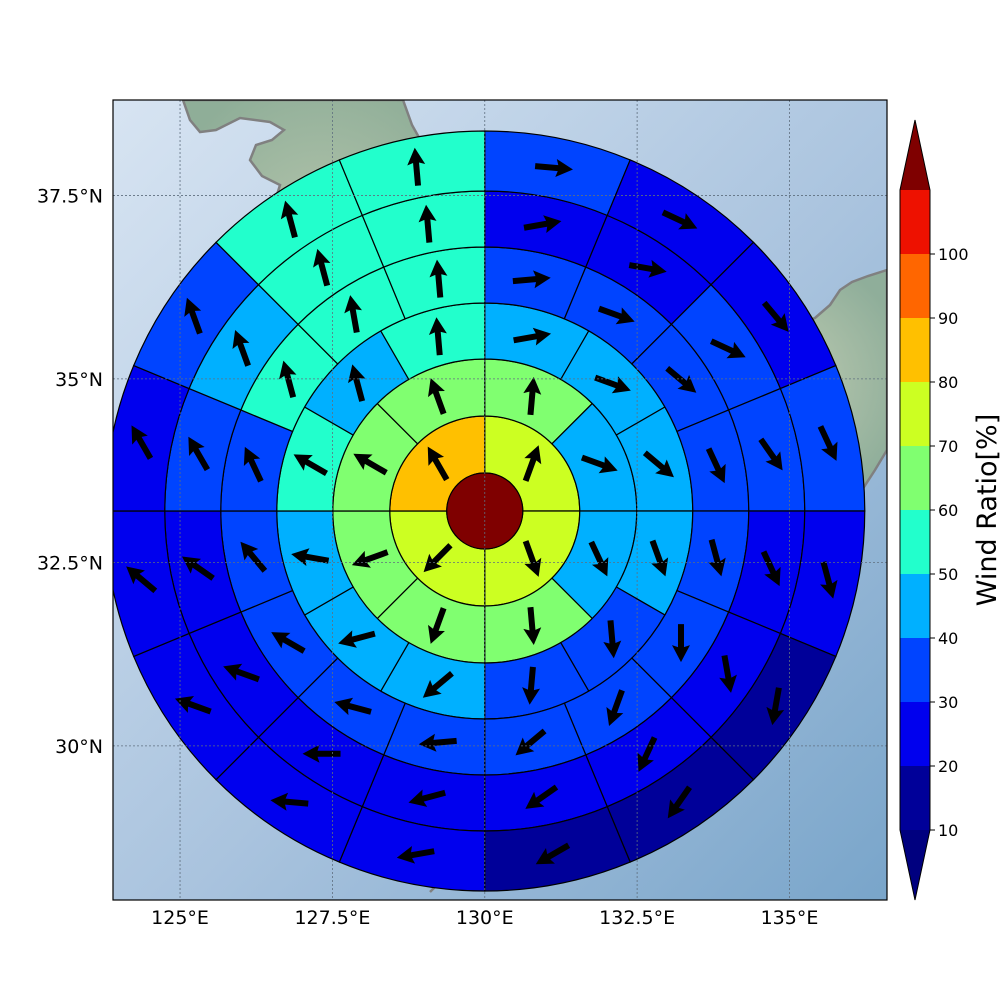 The image size is (1000, 1004). I want to click on colorbar-tick-label: 70, so click(948, 446).